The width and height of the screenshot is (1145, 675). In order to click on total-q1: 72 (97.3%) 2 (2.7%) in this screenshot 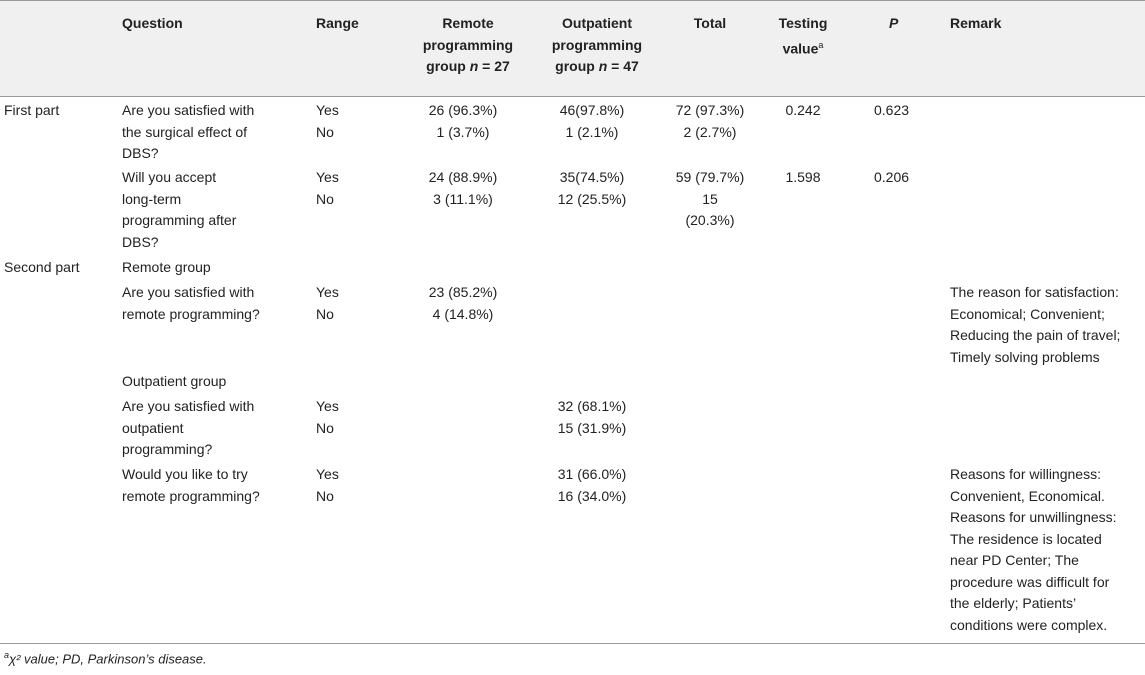, I will do `click(710, 121)`.